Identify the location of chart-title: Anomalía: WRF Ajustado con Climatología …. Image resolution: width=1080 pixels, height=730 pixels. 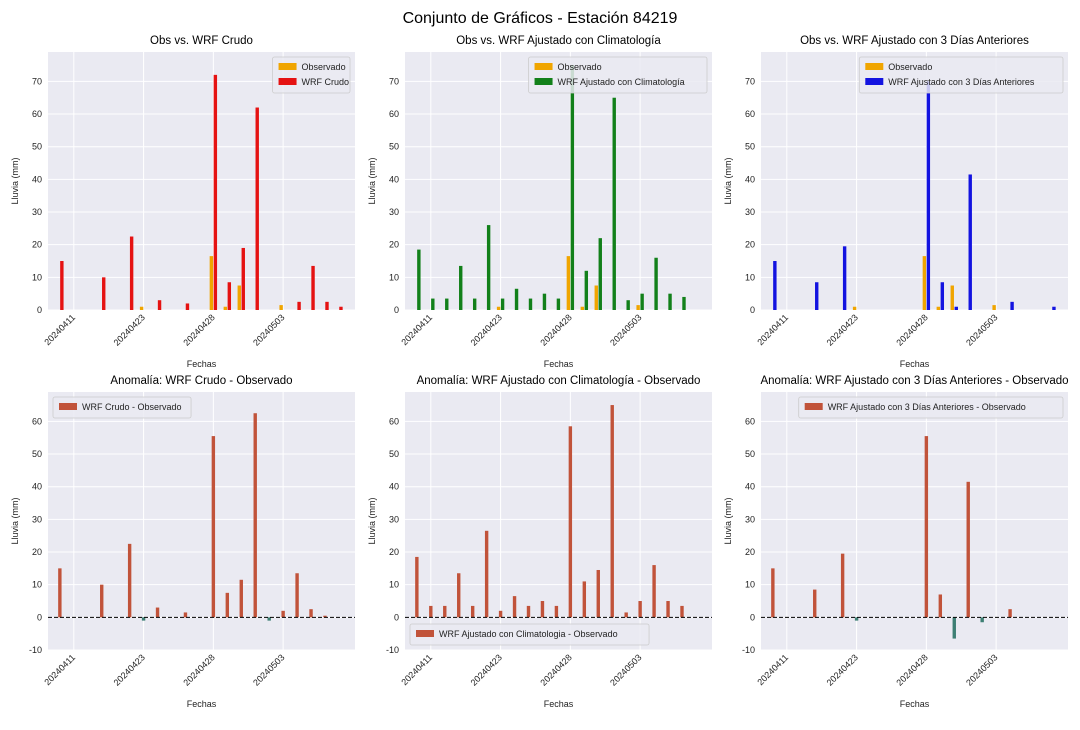
(559, 381).